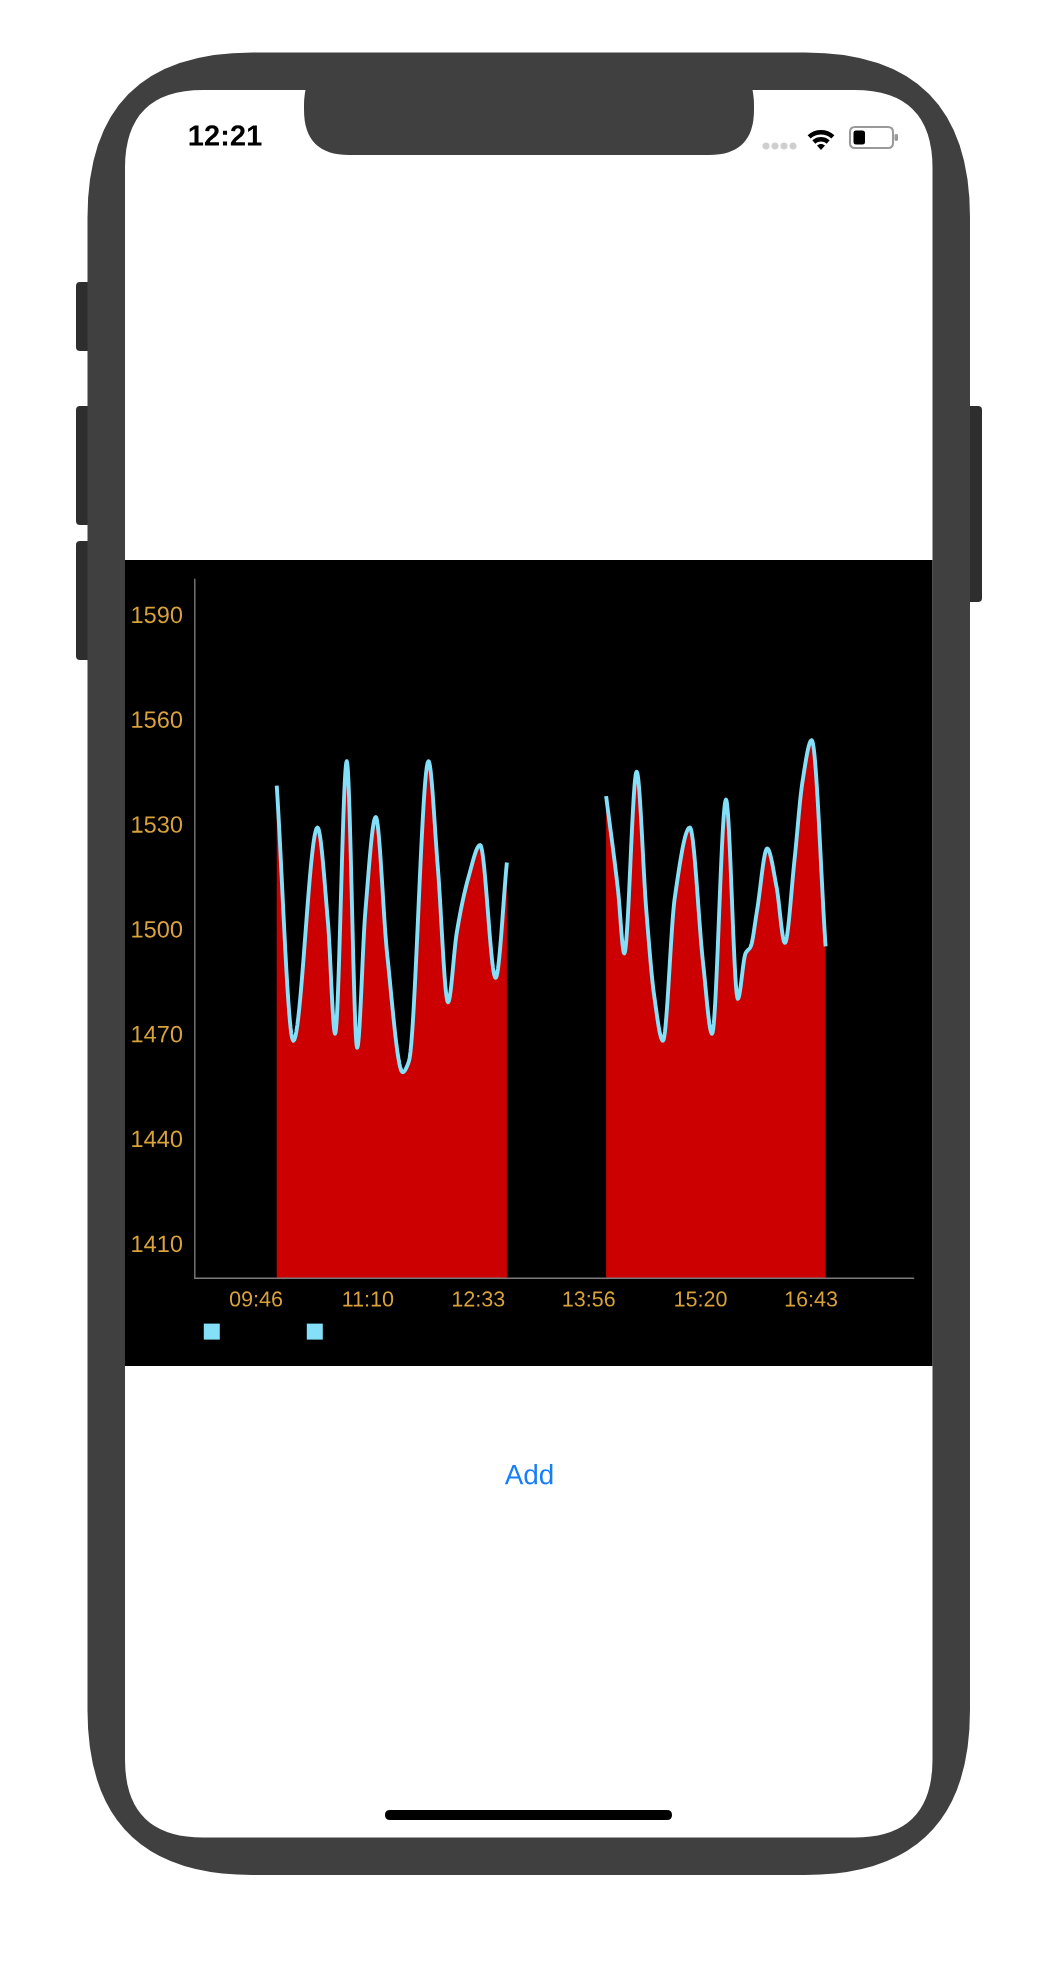 The height and width of the screenshot is (1962, 1058). What do you see at coordinates (368, 1299) in the screenshot?
I see `x-tick-label: 11:10` at bounding box center [368, 1299].